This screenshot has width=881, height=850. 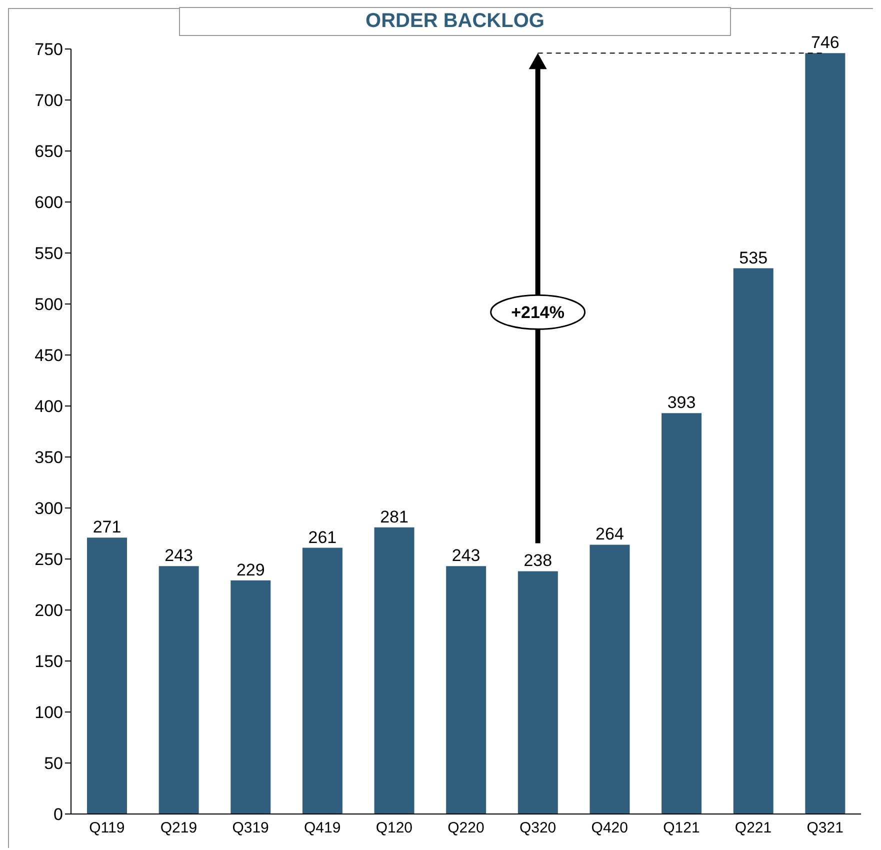 What do you see at coordinates (610, 534) in the screenshot?
I see `data-label: 264` at bounding box center [610, 534].